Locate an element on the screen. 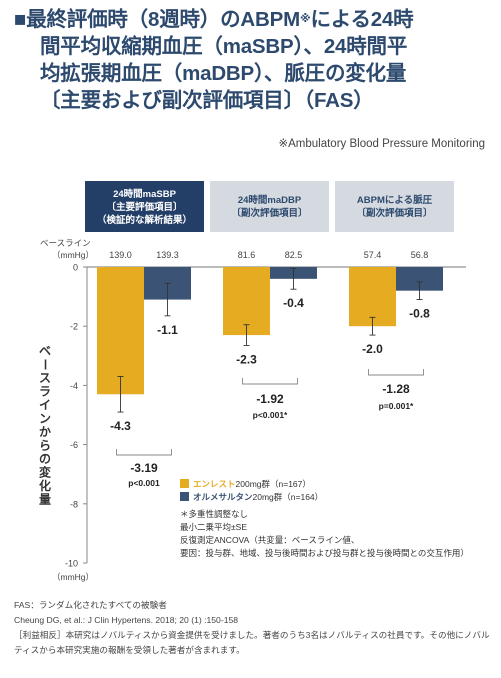  y-tick-label: -8 is located at coordinates (74, 504).